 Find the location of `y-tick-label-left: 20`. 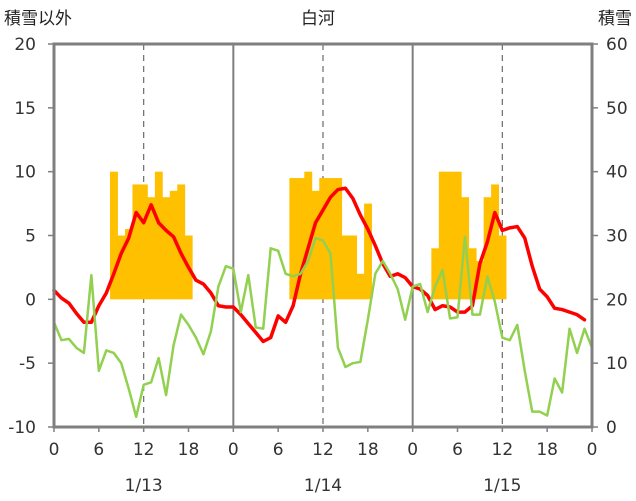

y-tick-label-left: 20 is located at coordinates (25, 45).